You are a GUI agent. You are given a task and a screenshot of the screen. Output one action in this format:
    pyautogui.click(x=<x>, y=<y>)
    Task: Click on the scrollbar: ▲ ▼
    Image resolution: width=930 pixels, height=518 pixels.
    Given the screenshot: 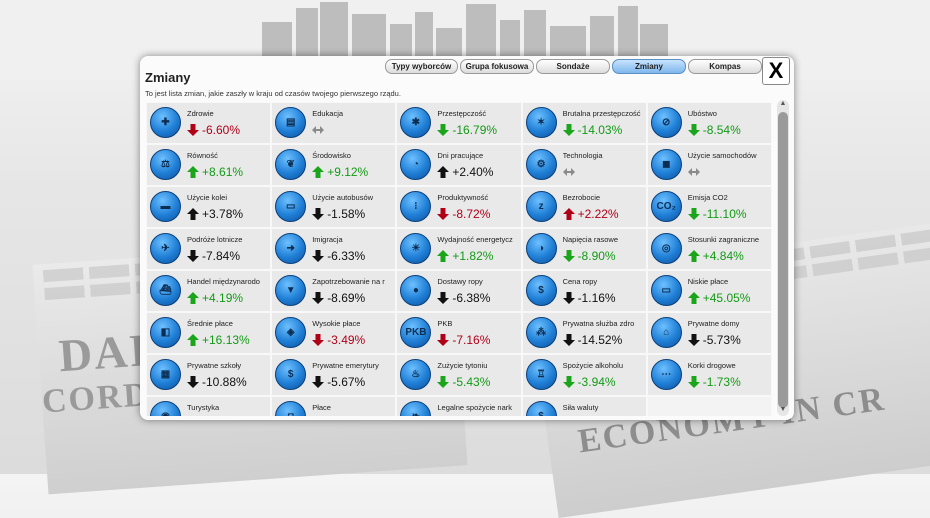 What is the action you would take?
    pyautogui.click(x=783, y=258)
    